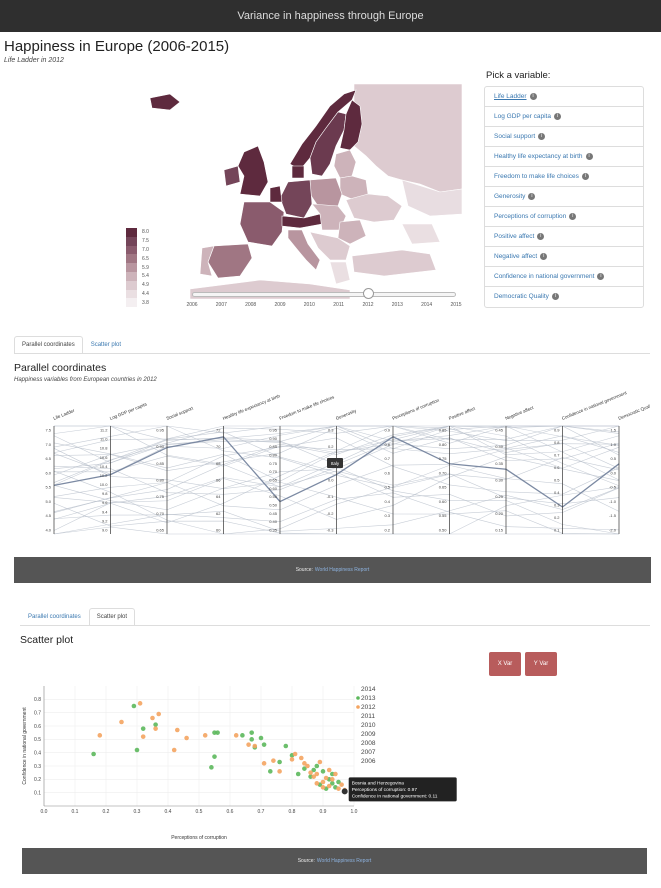 This screenshot has height=888, width=661. What do you see at coordinates (368, 716) in the screenshot?
I see `legend-year: 2011` at bounding box center [368, 716].